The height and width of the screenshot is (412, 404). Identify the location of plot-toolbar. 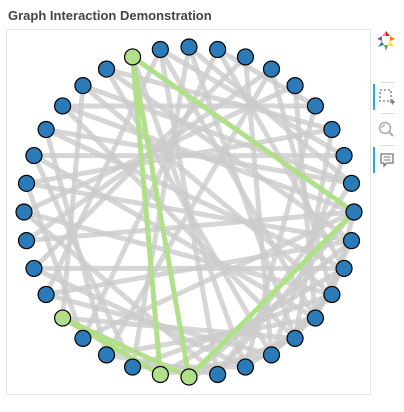
(386, 103).